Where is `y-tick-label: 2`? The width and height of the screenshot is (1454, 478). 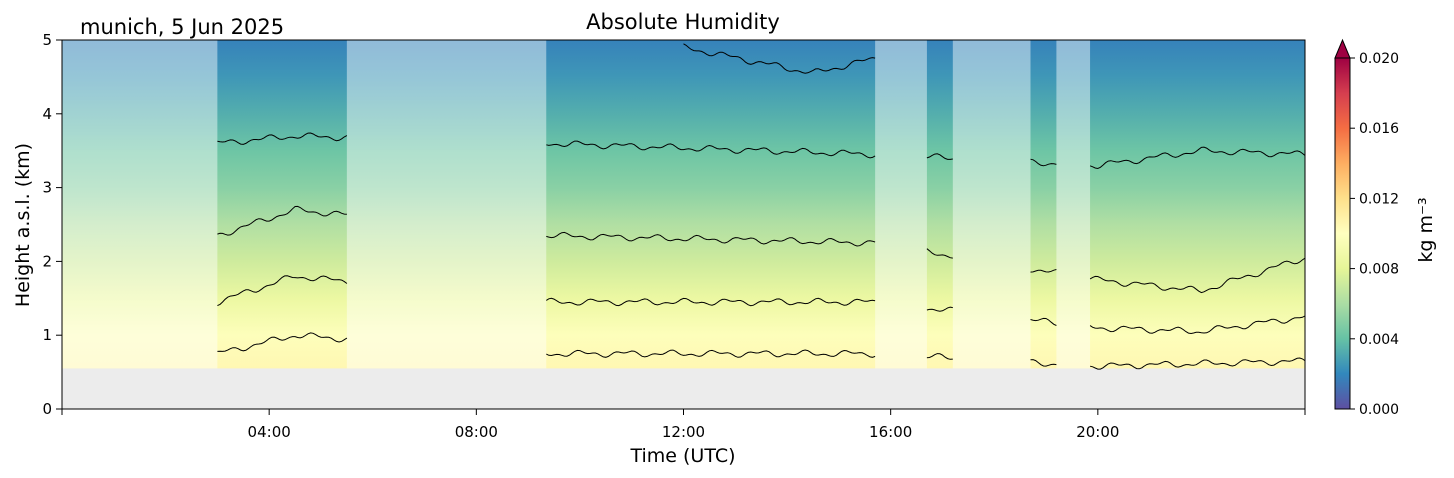 y-tick-label: 2 is located at coordinates (47, 261).